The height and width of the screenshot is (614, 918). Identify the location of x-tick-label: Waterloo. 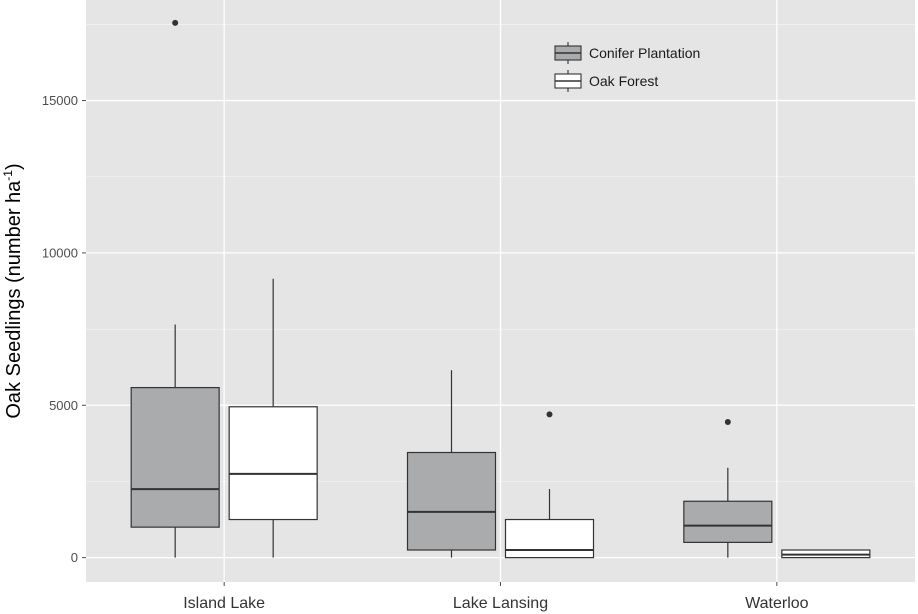
(777, 603).